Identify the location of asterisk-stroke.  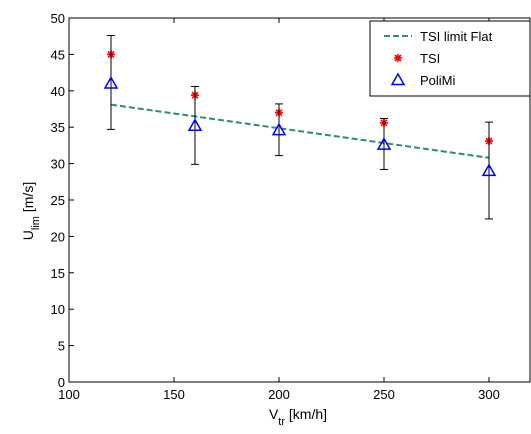
(398, 58).